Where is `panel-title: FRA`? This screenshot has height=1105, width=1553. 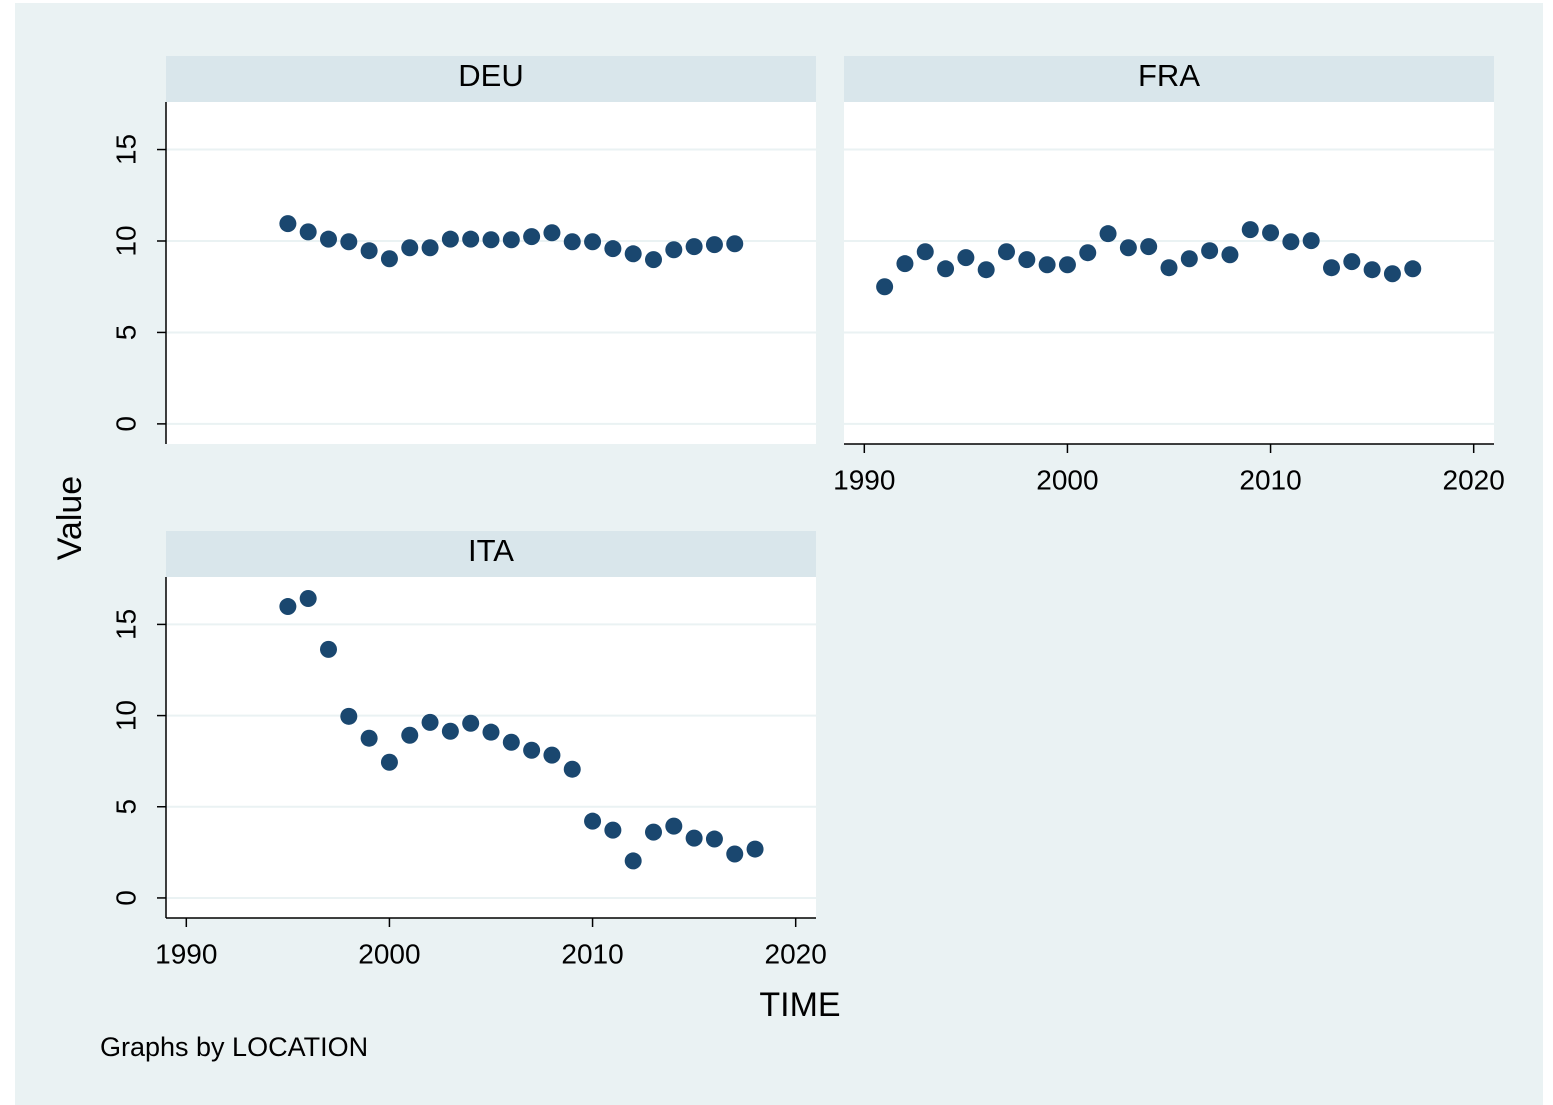
panel-title: FRA is located at coordinates (1169, 75).